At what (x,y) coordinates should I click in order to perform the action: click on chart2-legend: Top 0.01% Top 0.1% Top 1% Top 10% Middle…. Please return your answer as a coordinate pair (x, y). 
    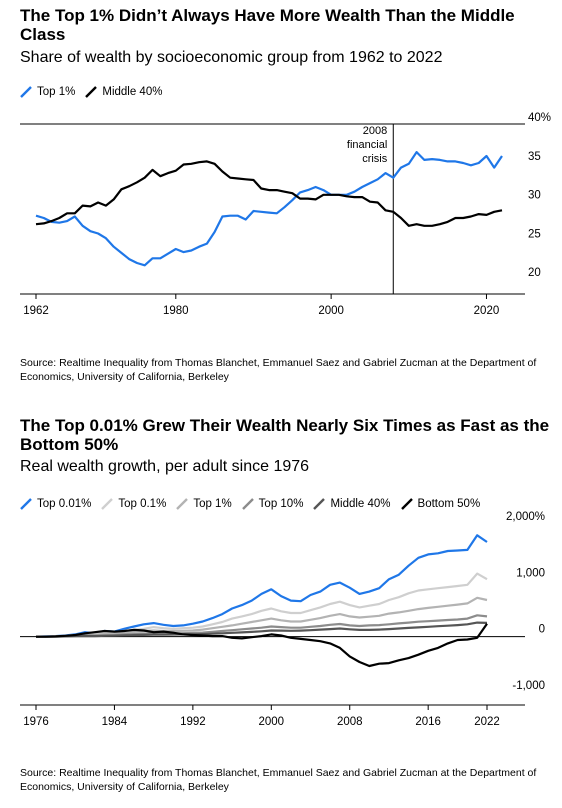
    Looking at the image, I should click on (255, 504).